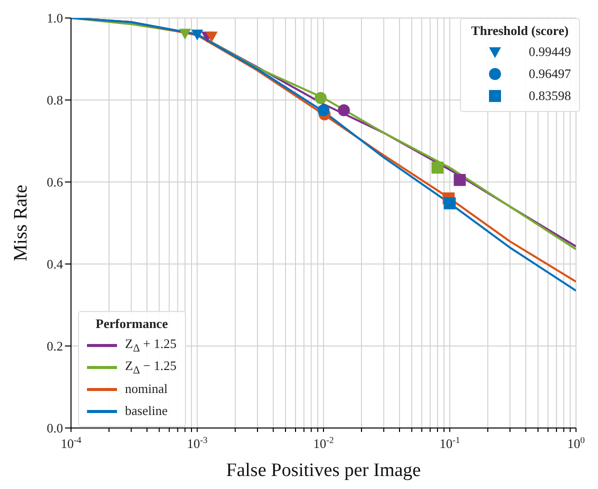  I want to click on legend-label: Z$_{Δ}$ + 1.25, so click(151, 345).